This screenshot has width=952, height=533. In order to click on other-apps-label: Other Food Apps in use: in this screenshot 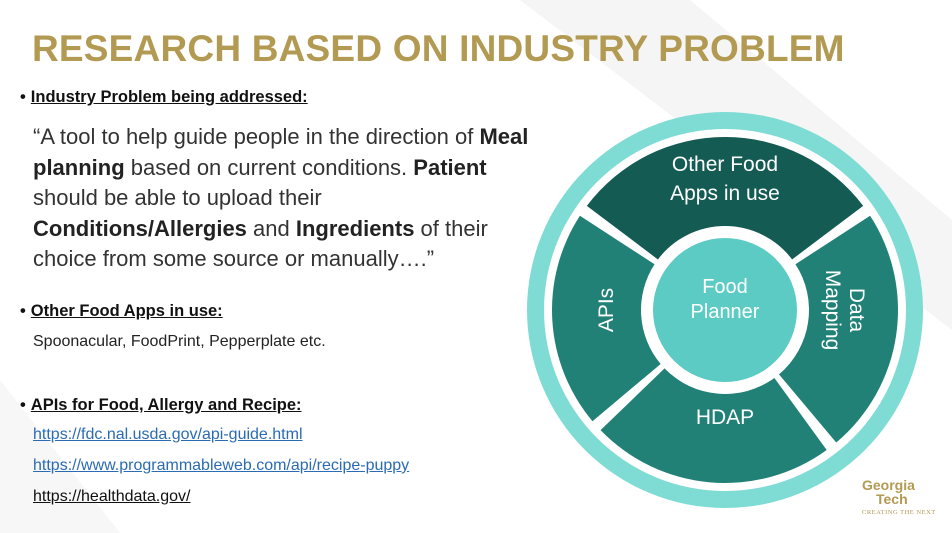, I will do `click(126, 311)`.